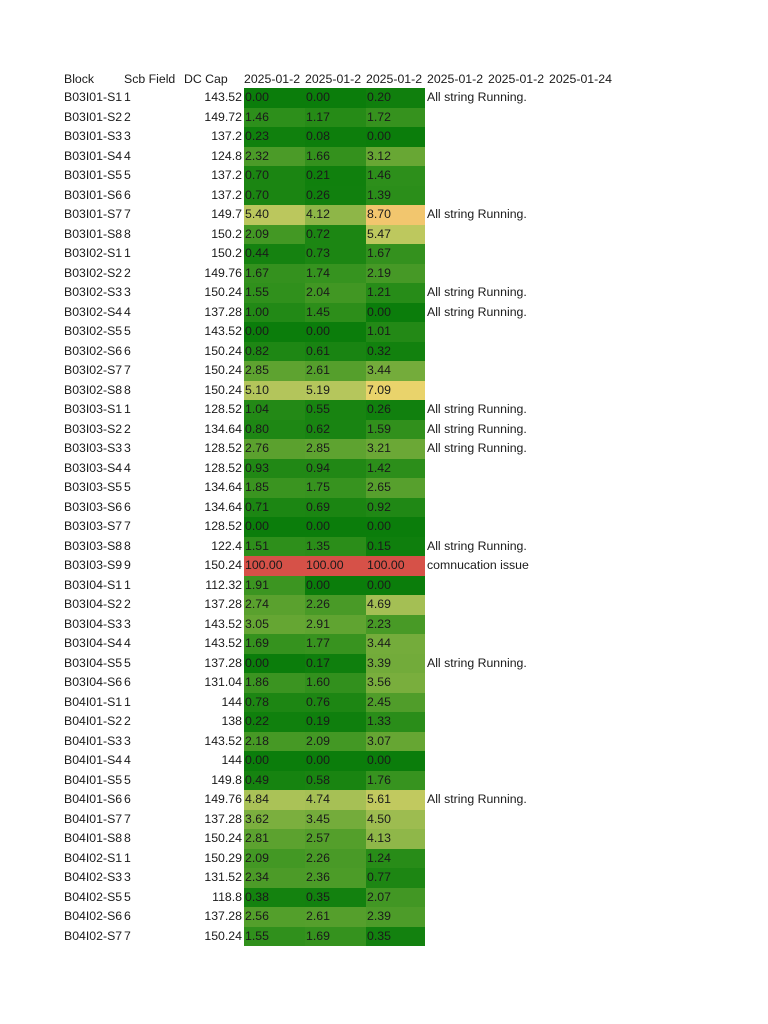 This screenshot has height=1024, width=768. Describe the element at coordinates (335, 117) in the screenshot. I see `cell-heat-value: 1.17` at that location.